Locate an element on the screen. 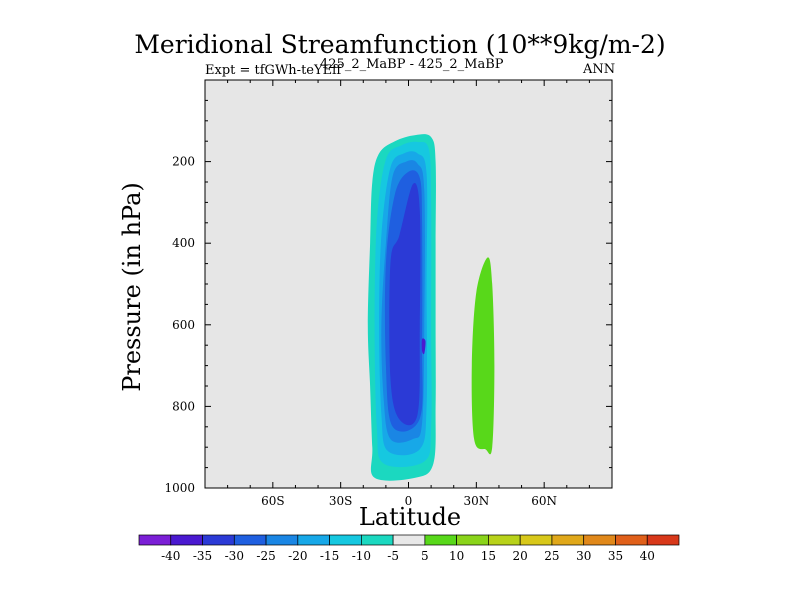  x-axis-label: Latitude is located at coordinates (410, 517).